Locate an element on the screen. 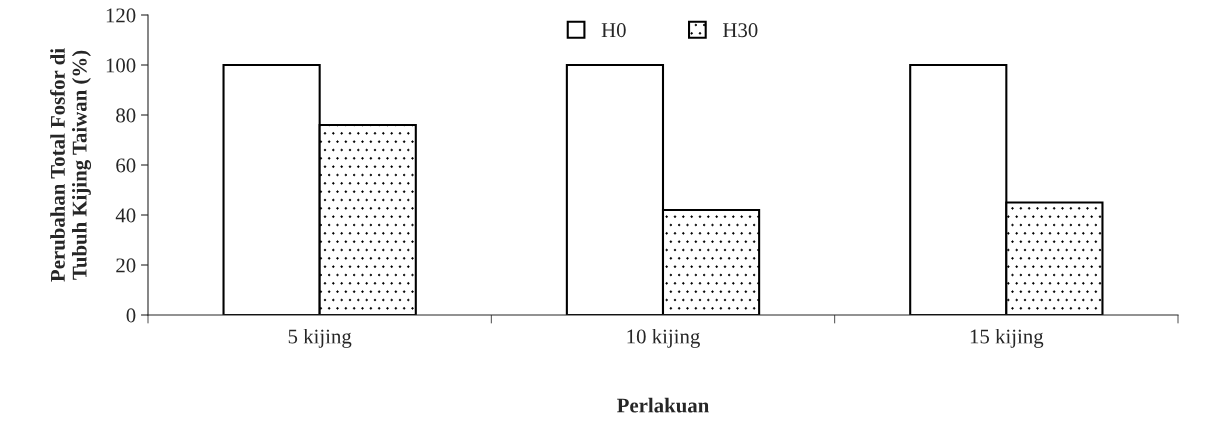  y-tick-label: 80 is located at coordinates (126, 115).